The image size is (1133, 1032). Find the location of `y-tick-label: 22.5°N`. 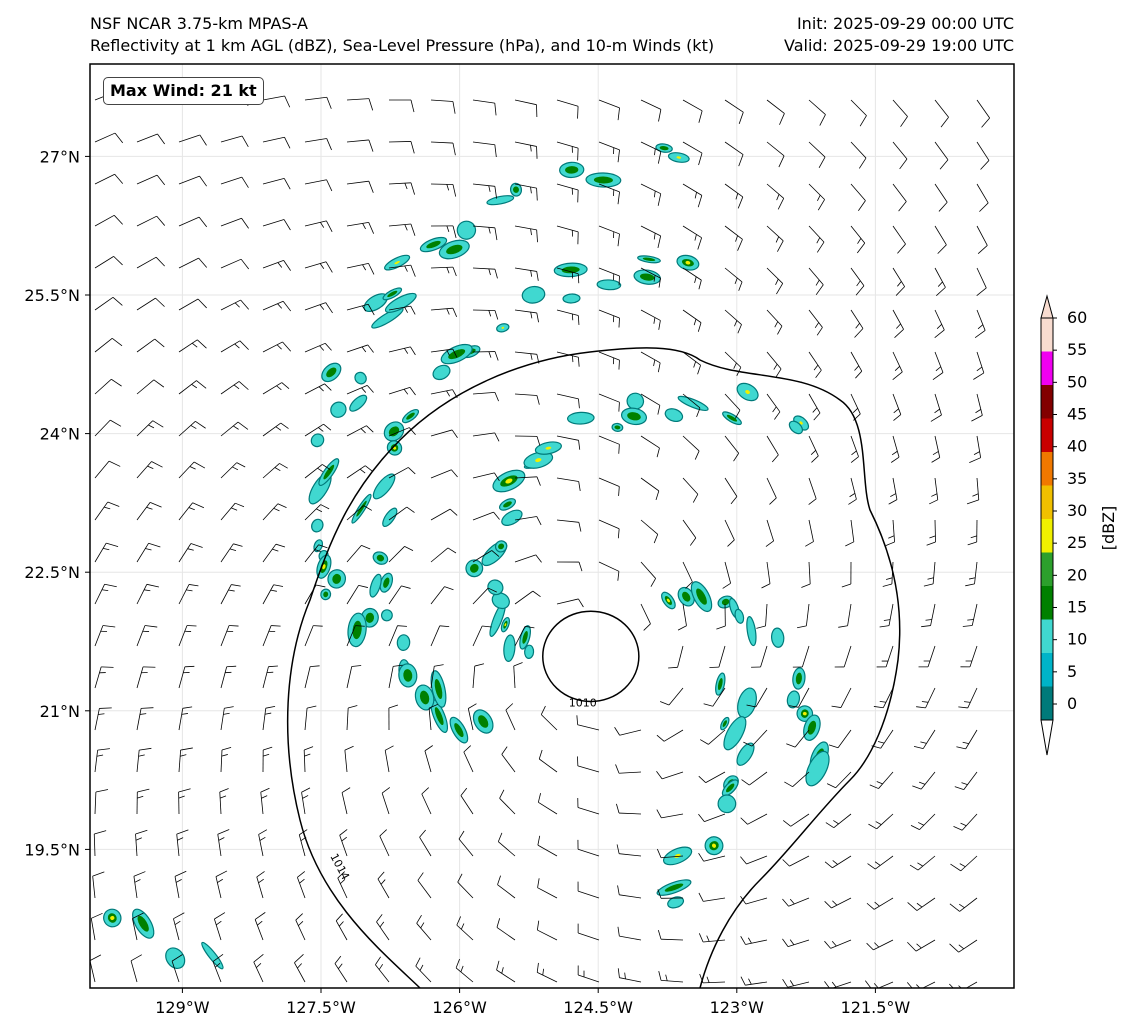

y-tick-label: 22.5°N is located at coordinates (52, 572).